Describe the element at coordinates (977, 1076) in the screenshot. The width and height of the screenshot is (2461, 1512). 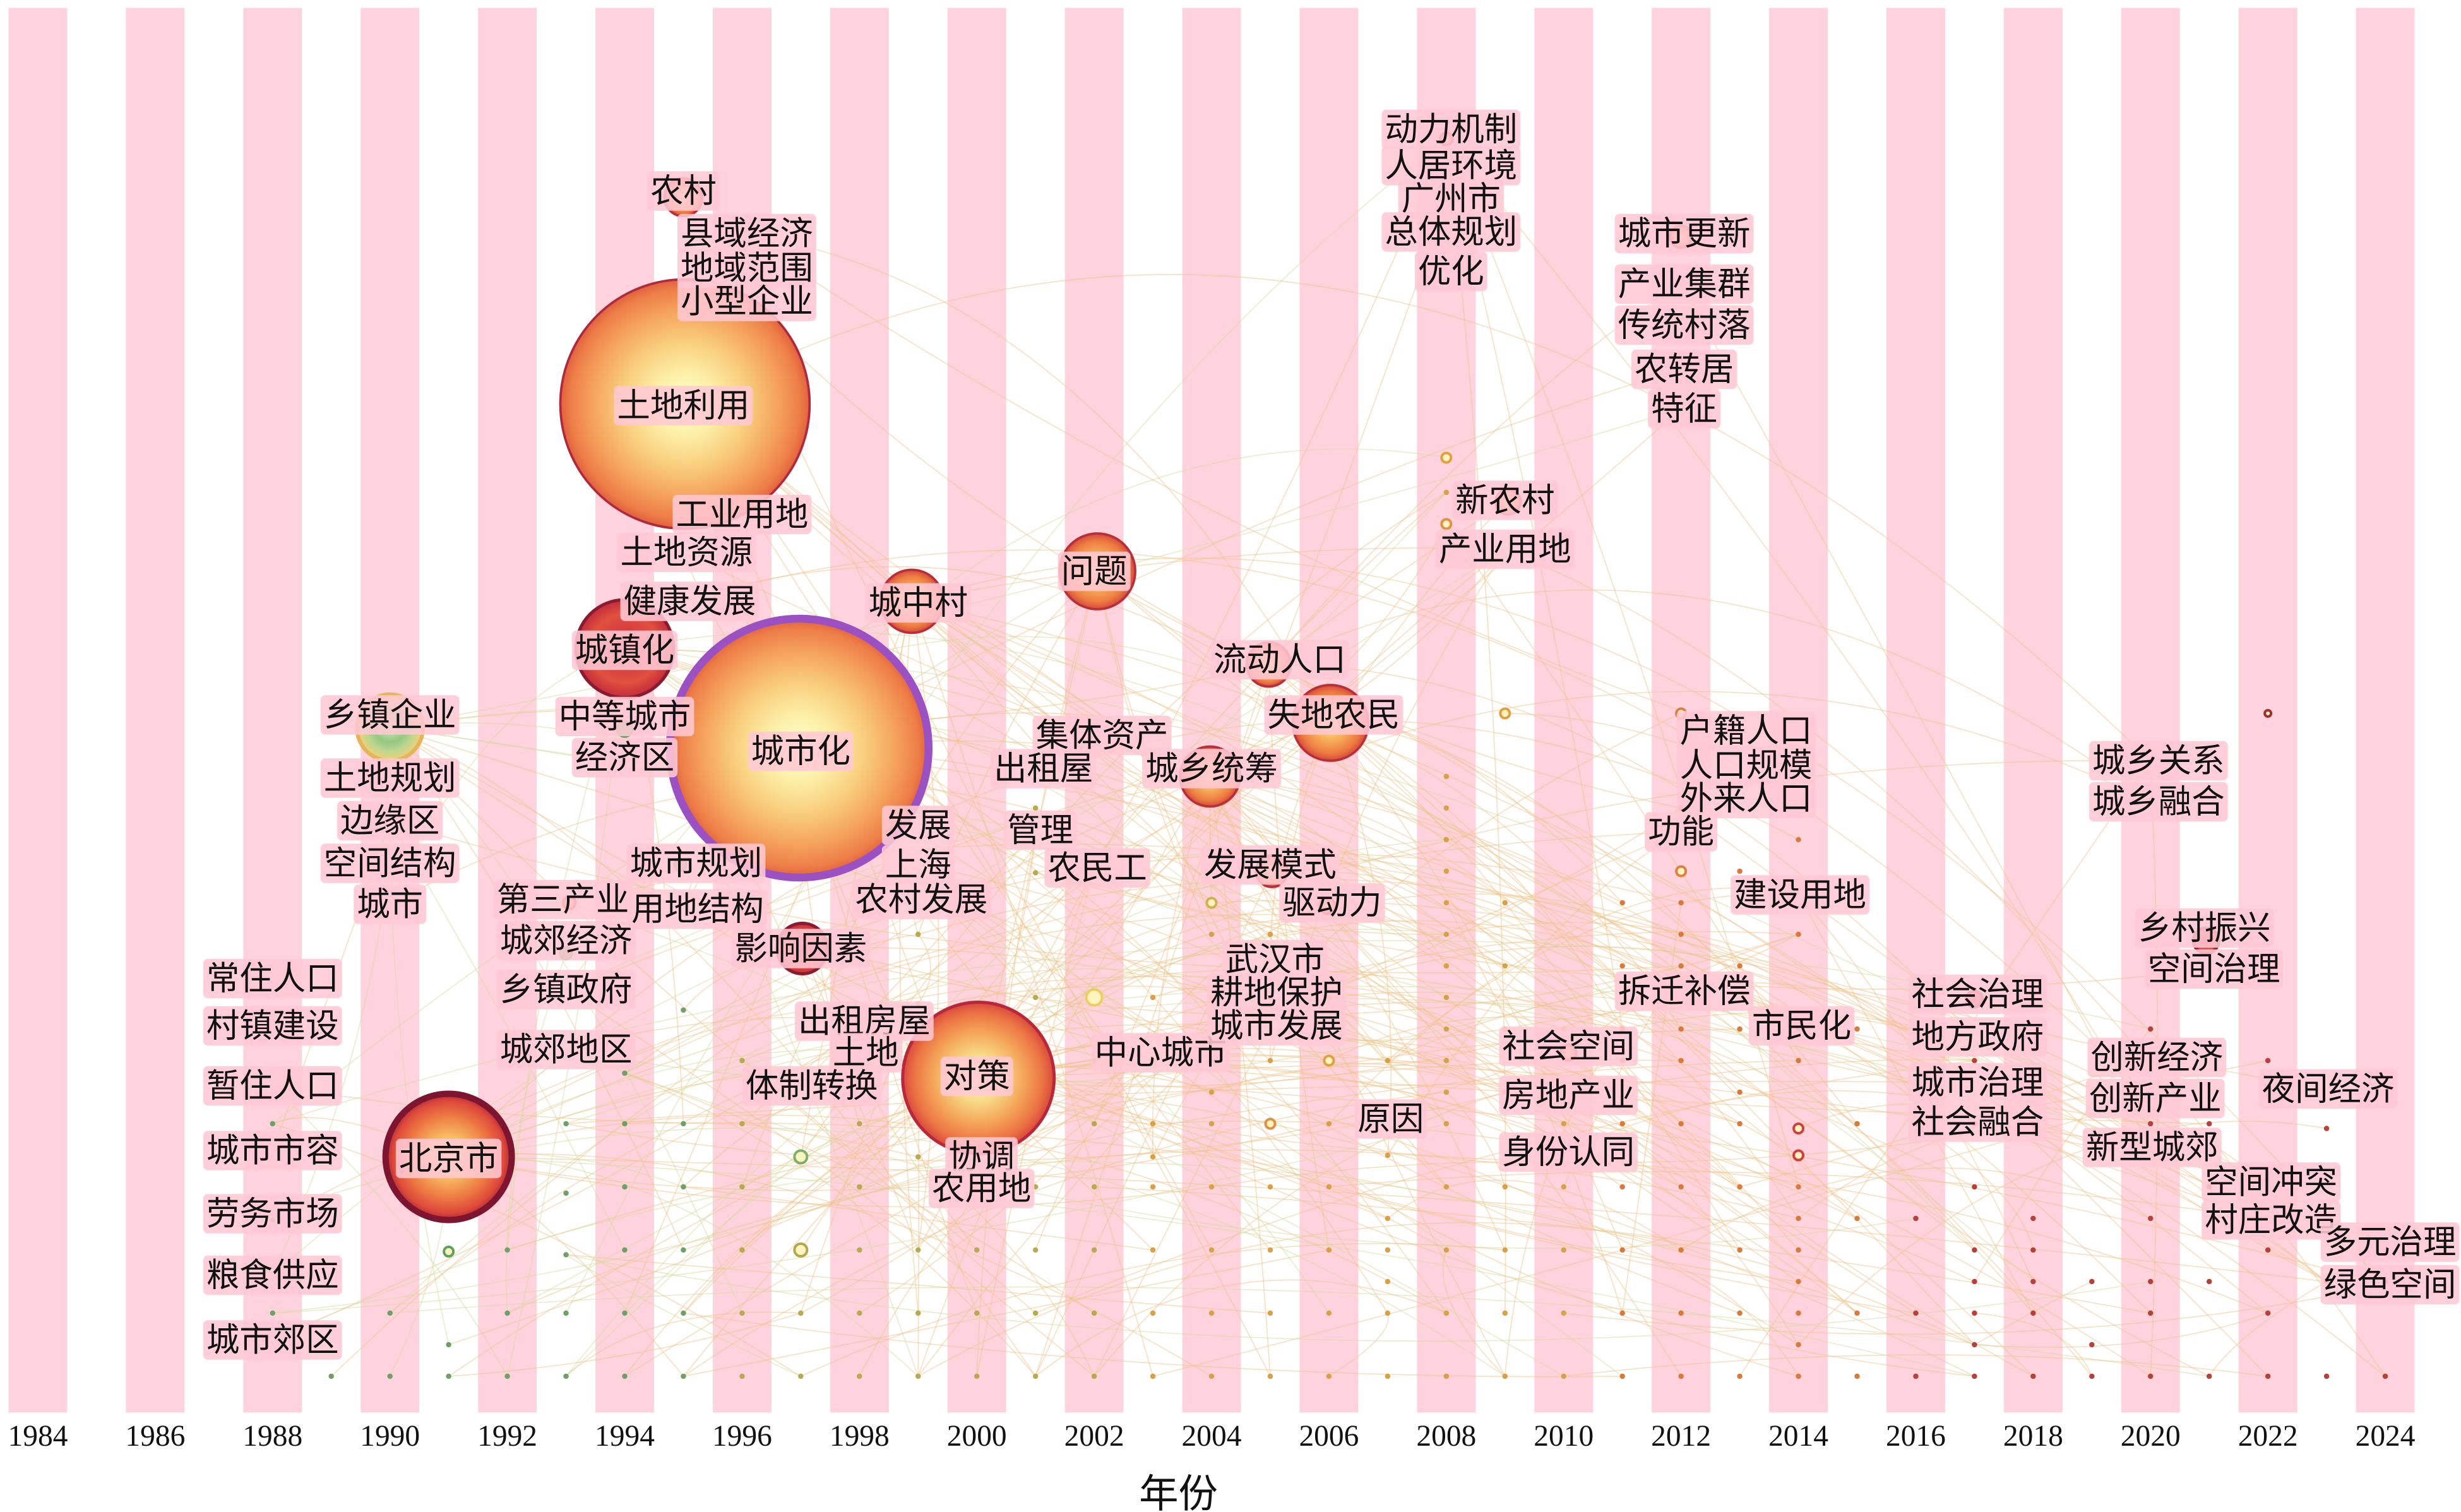
I see `keyword-label: 对策` at that location.